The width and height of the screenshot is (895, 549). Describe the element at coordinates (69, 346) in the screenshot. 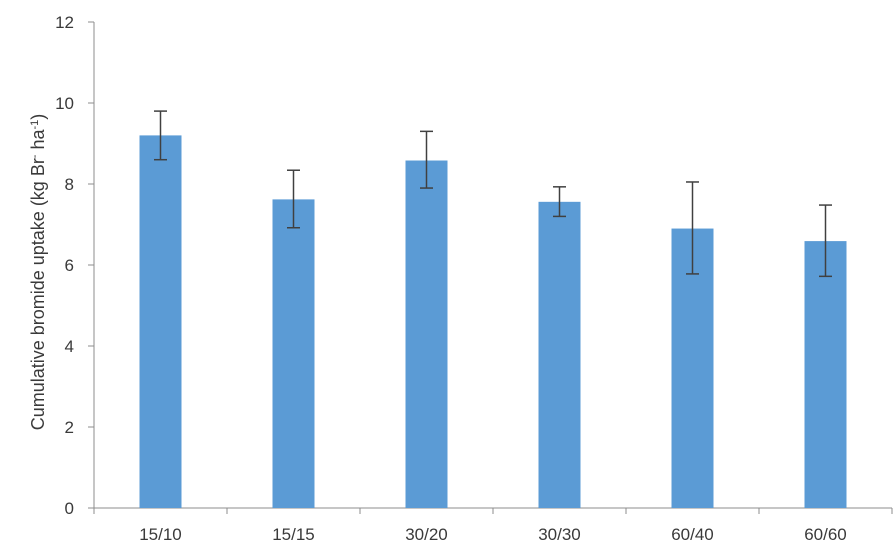

I see `y-tick-label: 4` at that location.